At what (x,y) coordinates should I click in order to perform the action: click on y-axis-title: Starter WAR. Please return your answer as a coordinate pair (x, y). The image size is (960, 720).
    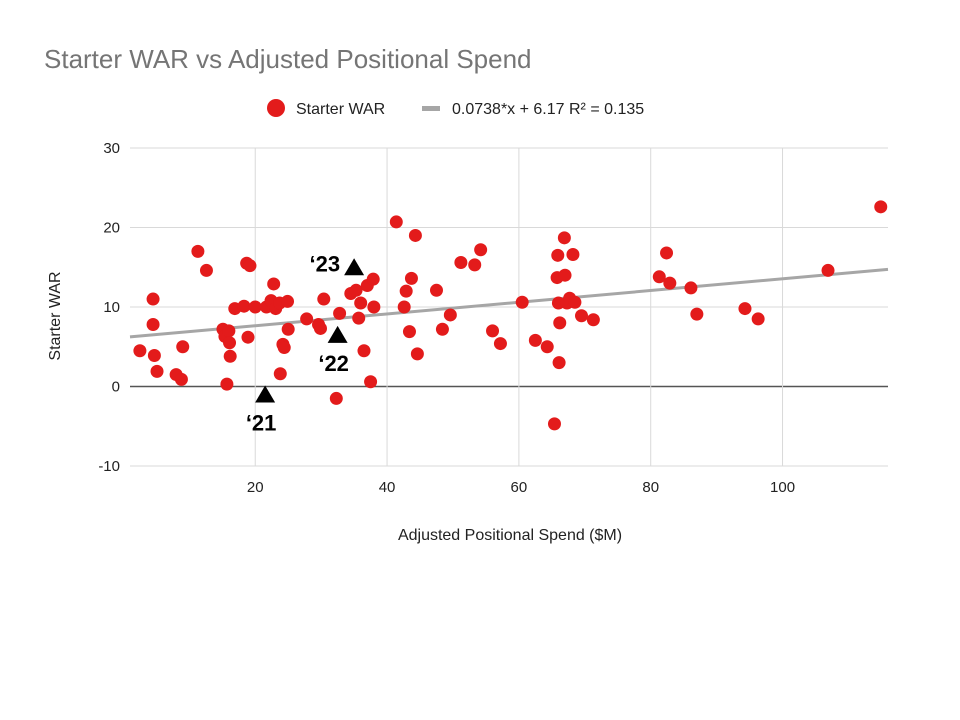
    Looking at the image, I should click on (55, 315).